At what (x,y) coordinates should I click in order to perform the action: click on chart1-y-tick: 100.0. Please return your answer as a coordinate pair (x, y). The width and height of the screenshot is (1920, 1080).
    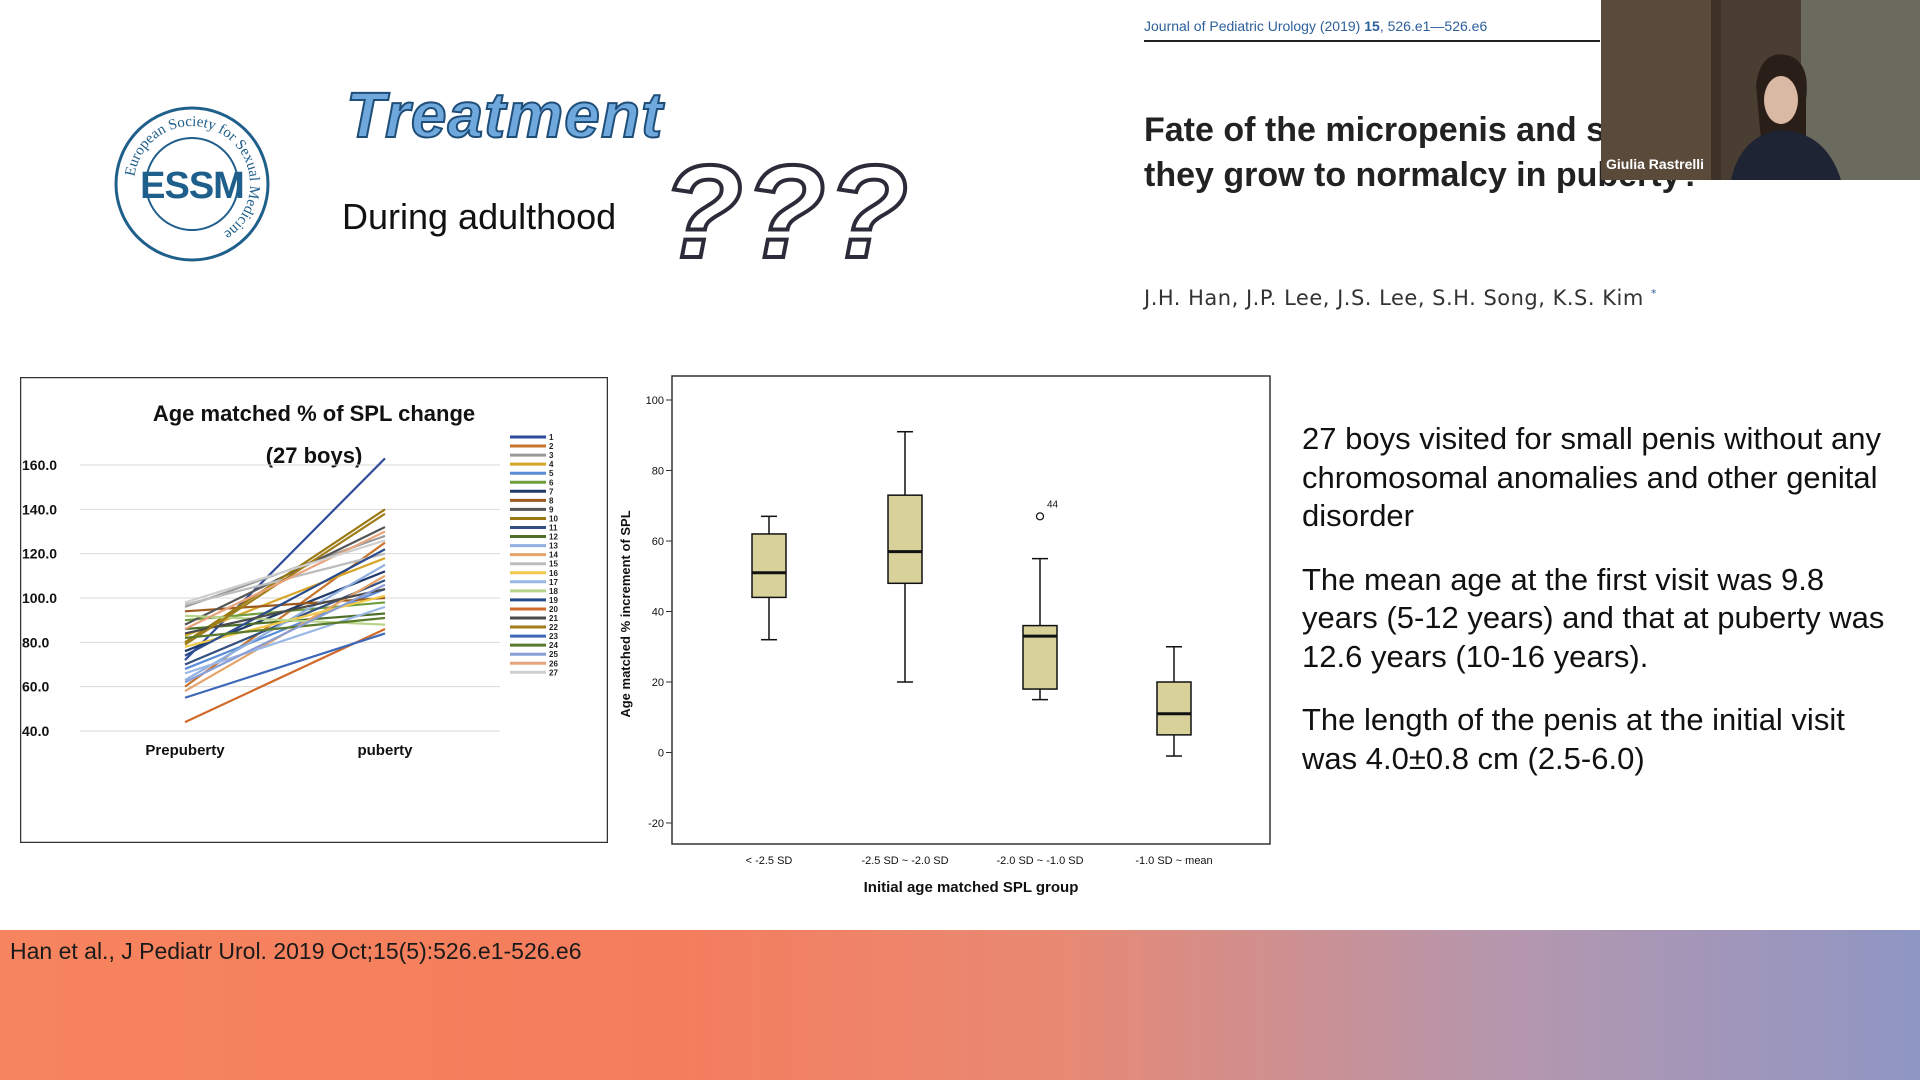
    Looking at the image, I should click on (39, 598).